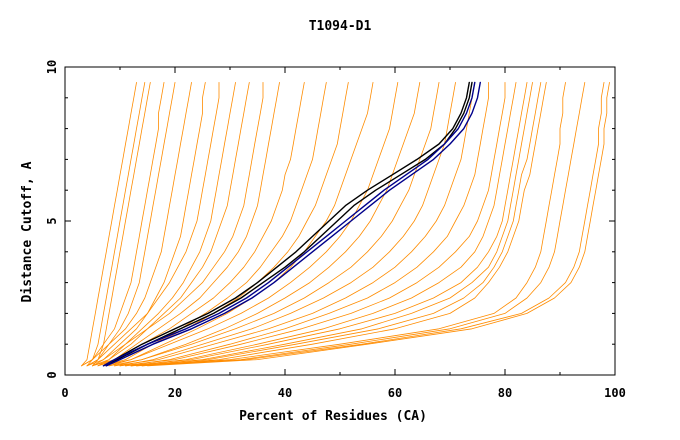  Describe the element at coordinates (615, 393) in the screenshot. I see `x-tick-label: 100` at that location.